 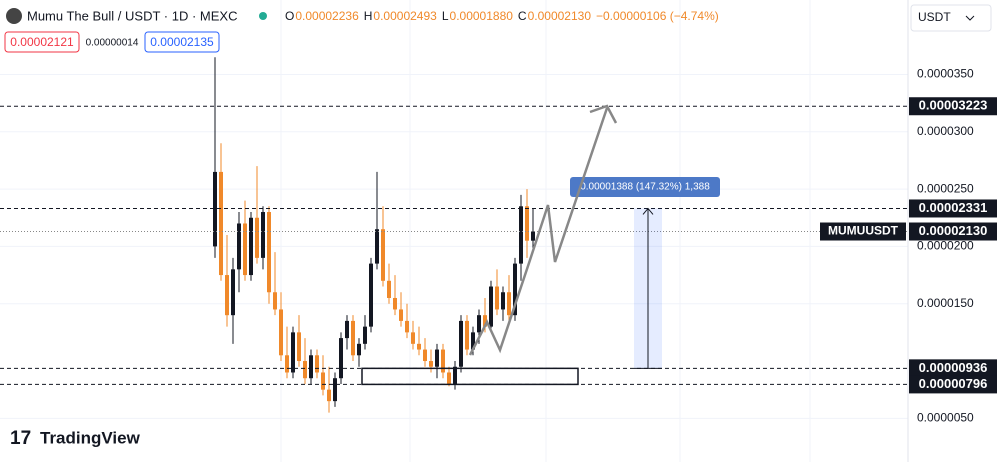 What do you see at coordinates (20, 438) in the screenshot?
I see `logo-mark: 17` at bounding box center [20, 438].